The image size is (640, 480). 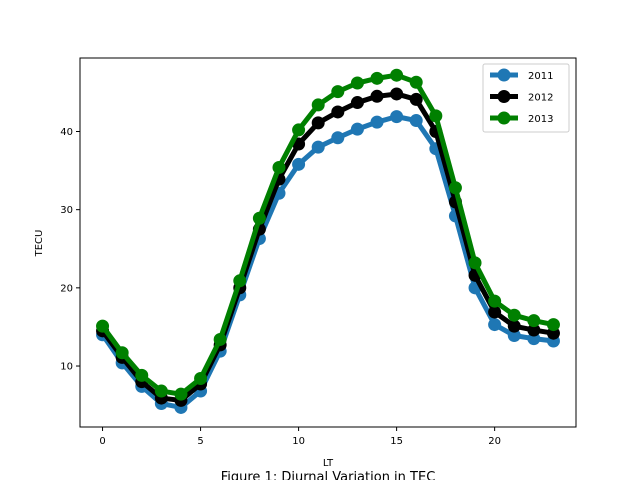 What do you see at coordinates (66, 288) in the screenshot?
I see `y-tick-label: 20` at bounding box center [66, 288].